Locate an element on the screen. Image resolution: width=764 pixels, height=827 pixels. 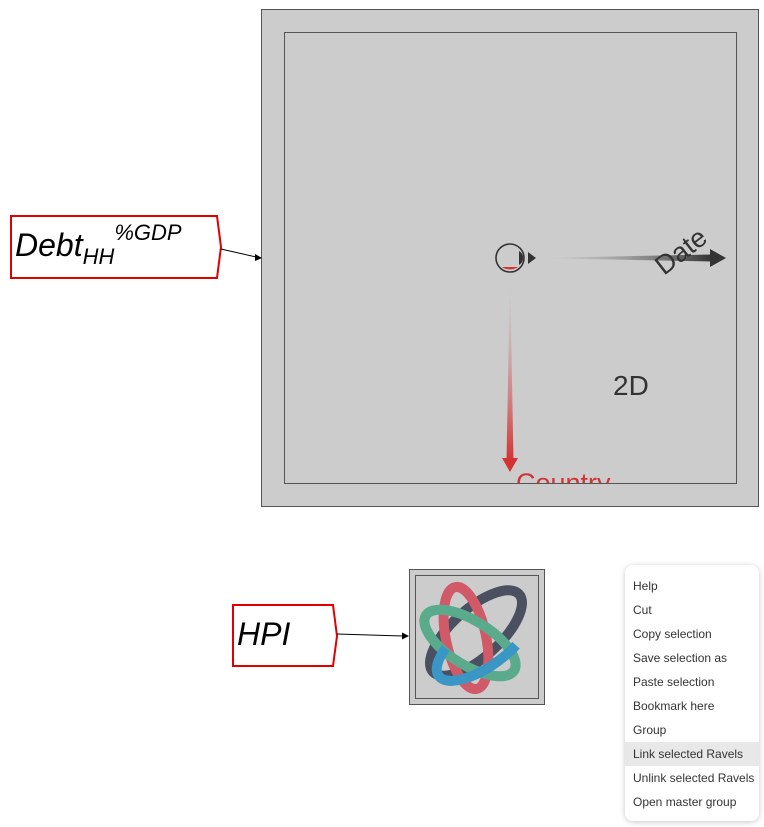
variable-hpi: HPI is located at coordinates (285, 635).